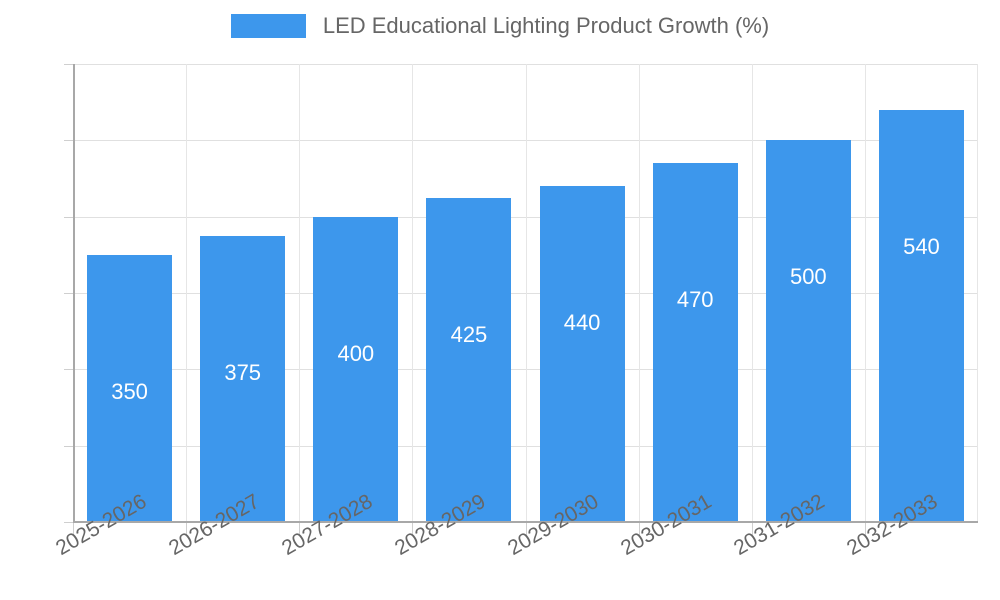 The image size is (1000, 600). Describe the element at coordinates (695, 342) in the screenshot. I see `bar: 470` at that location.